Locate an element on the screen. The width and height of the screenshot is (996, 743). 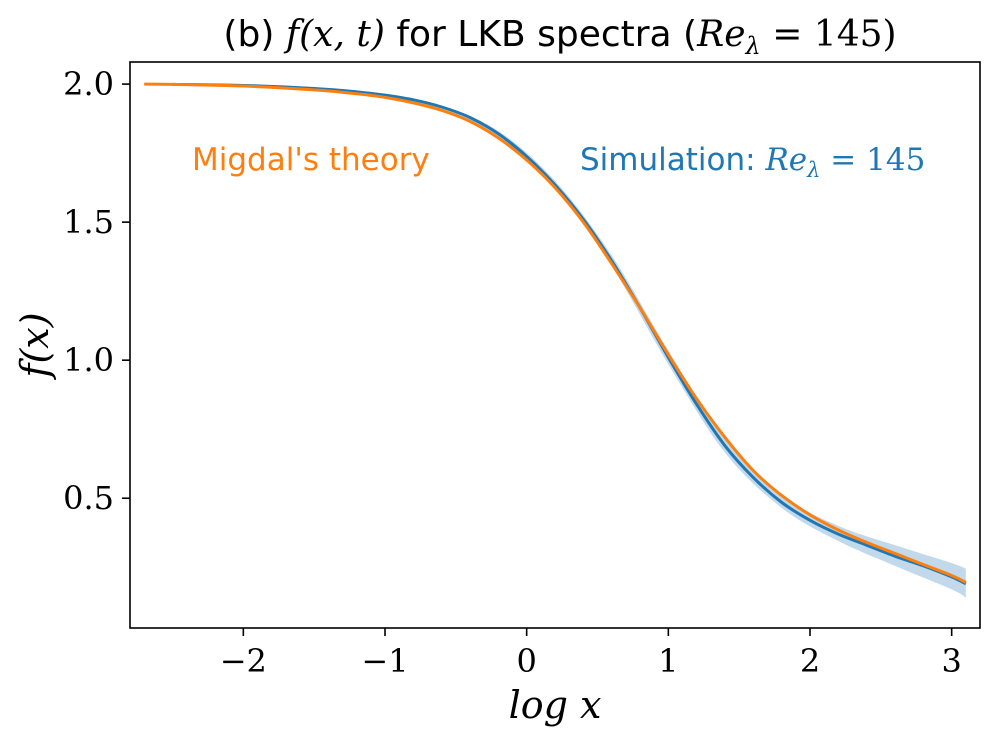
simulation-annotation: Simulation: Reλ = 145 is located at coordinates (752, 162).